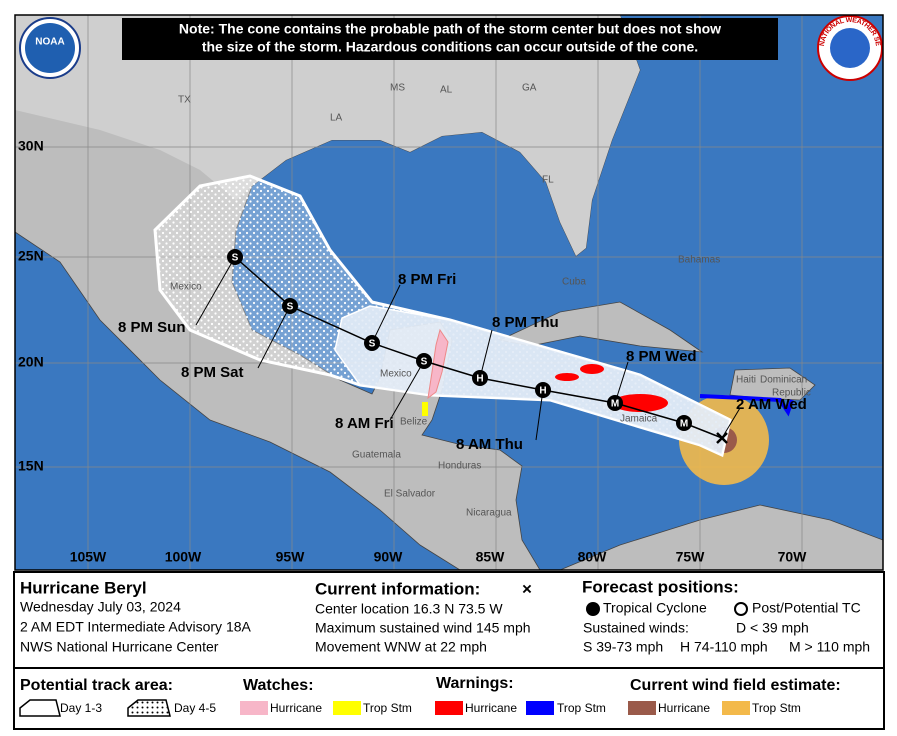  I want to click on place-label: Guatemala, so click(376, 455).